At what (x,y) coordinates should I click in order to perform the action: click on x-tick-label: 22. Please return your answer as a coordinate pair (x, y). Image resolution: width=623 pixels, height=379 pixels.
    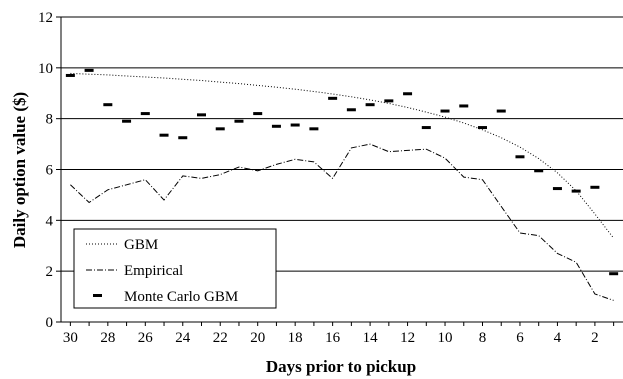
    Looking at the image, I should click on (220, 338).